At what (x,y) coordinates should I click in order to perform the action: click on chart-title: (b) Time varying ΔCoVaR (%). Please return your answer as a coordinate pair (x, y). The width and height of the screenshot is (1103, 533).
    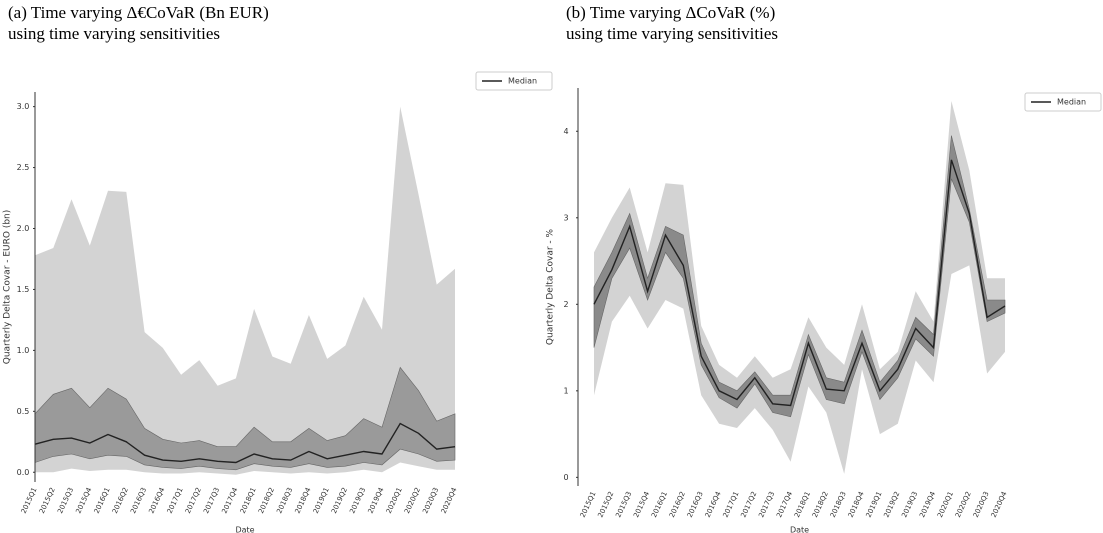
    Looking at the image, I should click on (670, 12).